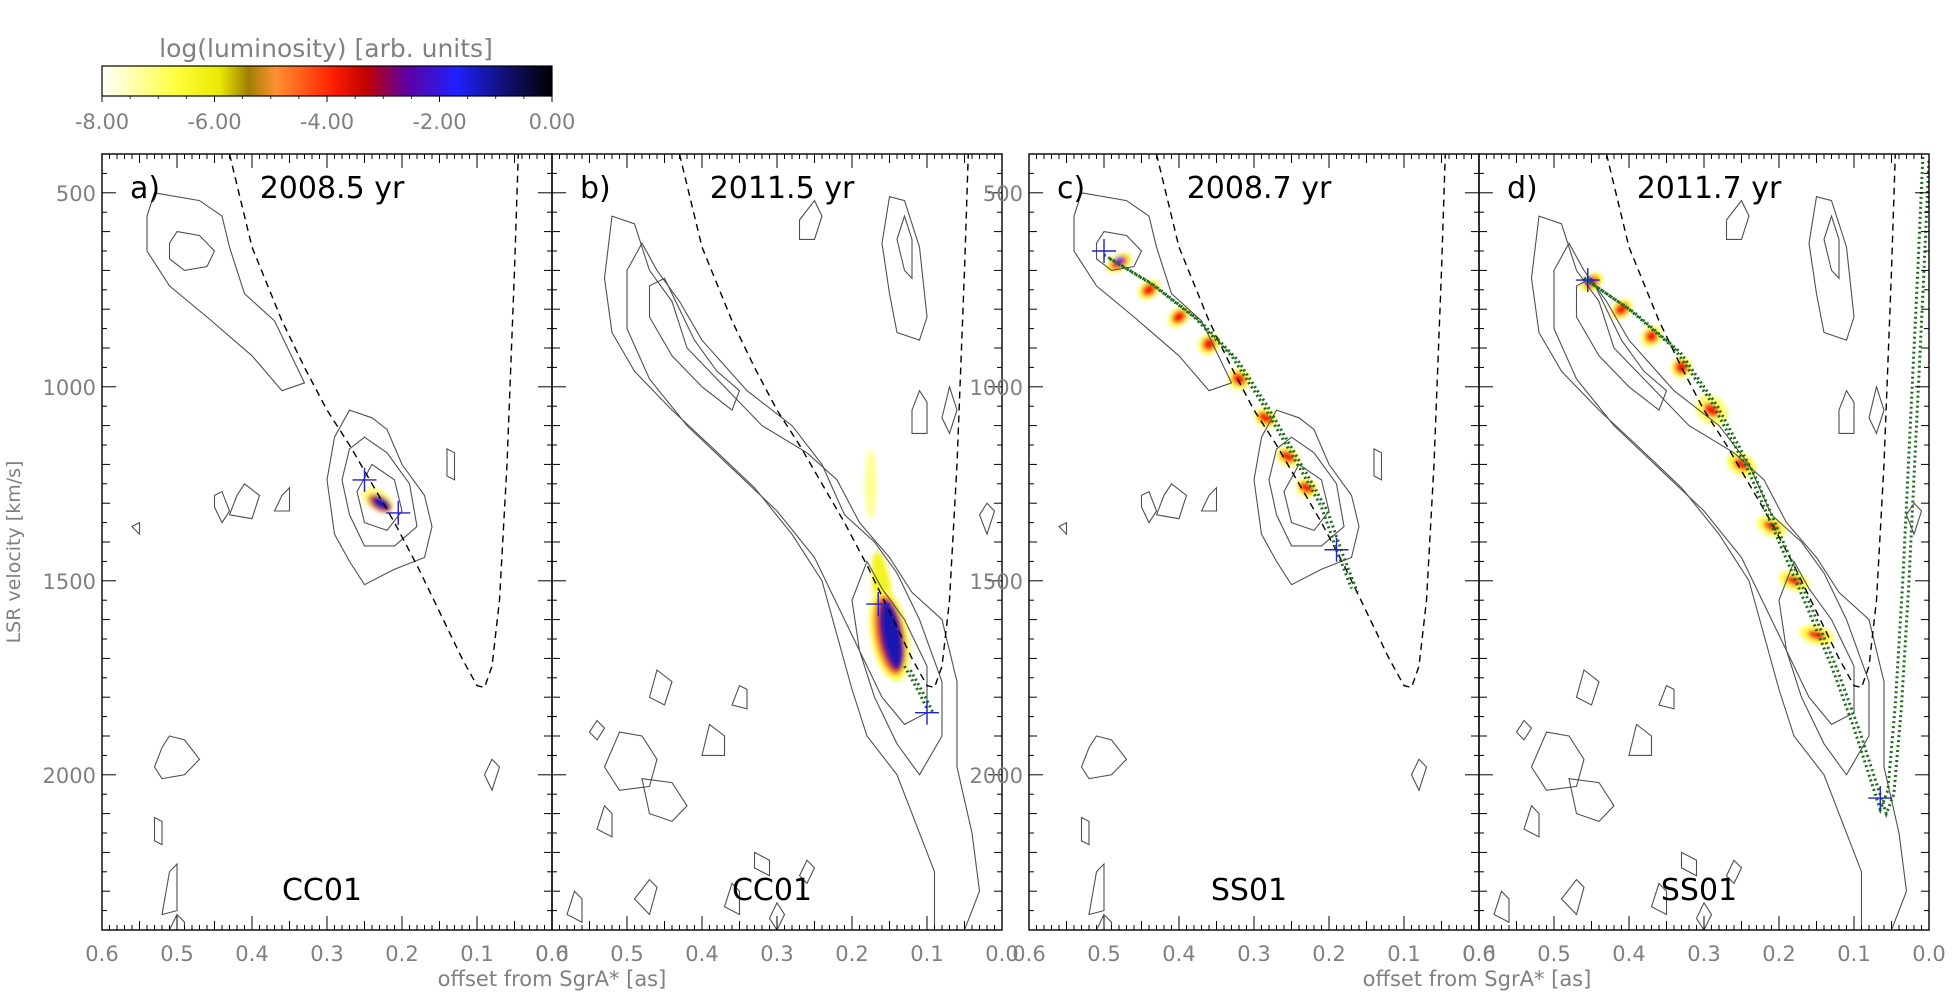  What do you see at coordinates (14, 552) in the screenshot?
I see `y-axis-label: LSR velocity [km/s]` at bounding box center [14, 552].